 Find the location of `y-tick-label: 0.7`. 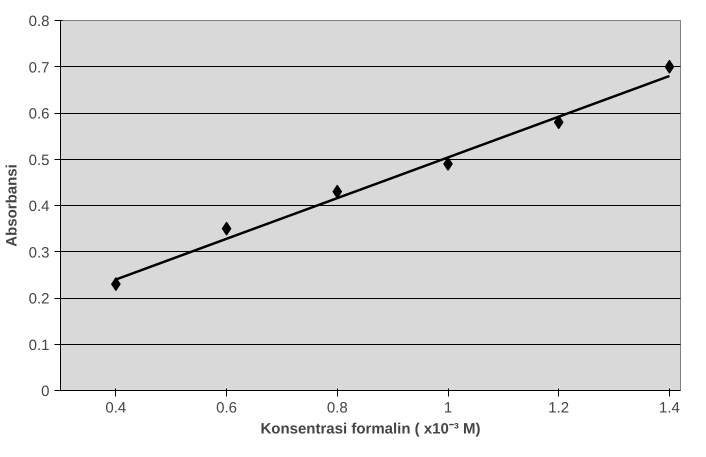

y-tick-label: 0.7 is located at coordinates (39, 67).